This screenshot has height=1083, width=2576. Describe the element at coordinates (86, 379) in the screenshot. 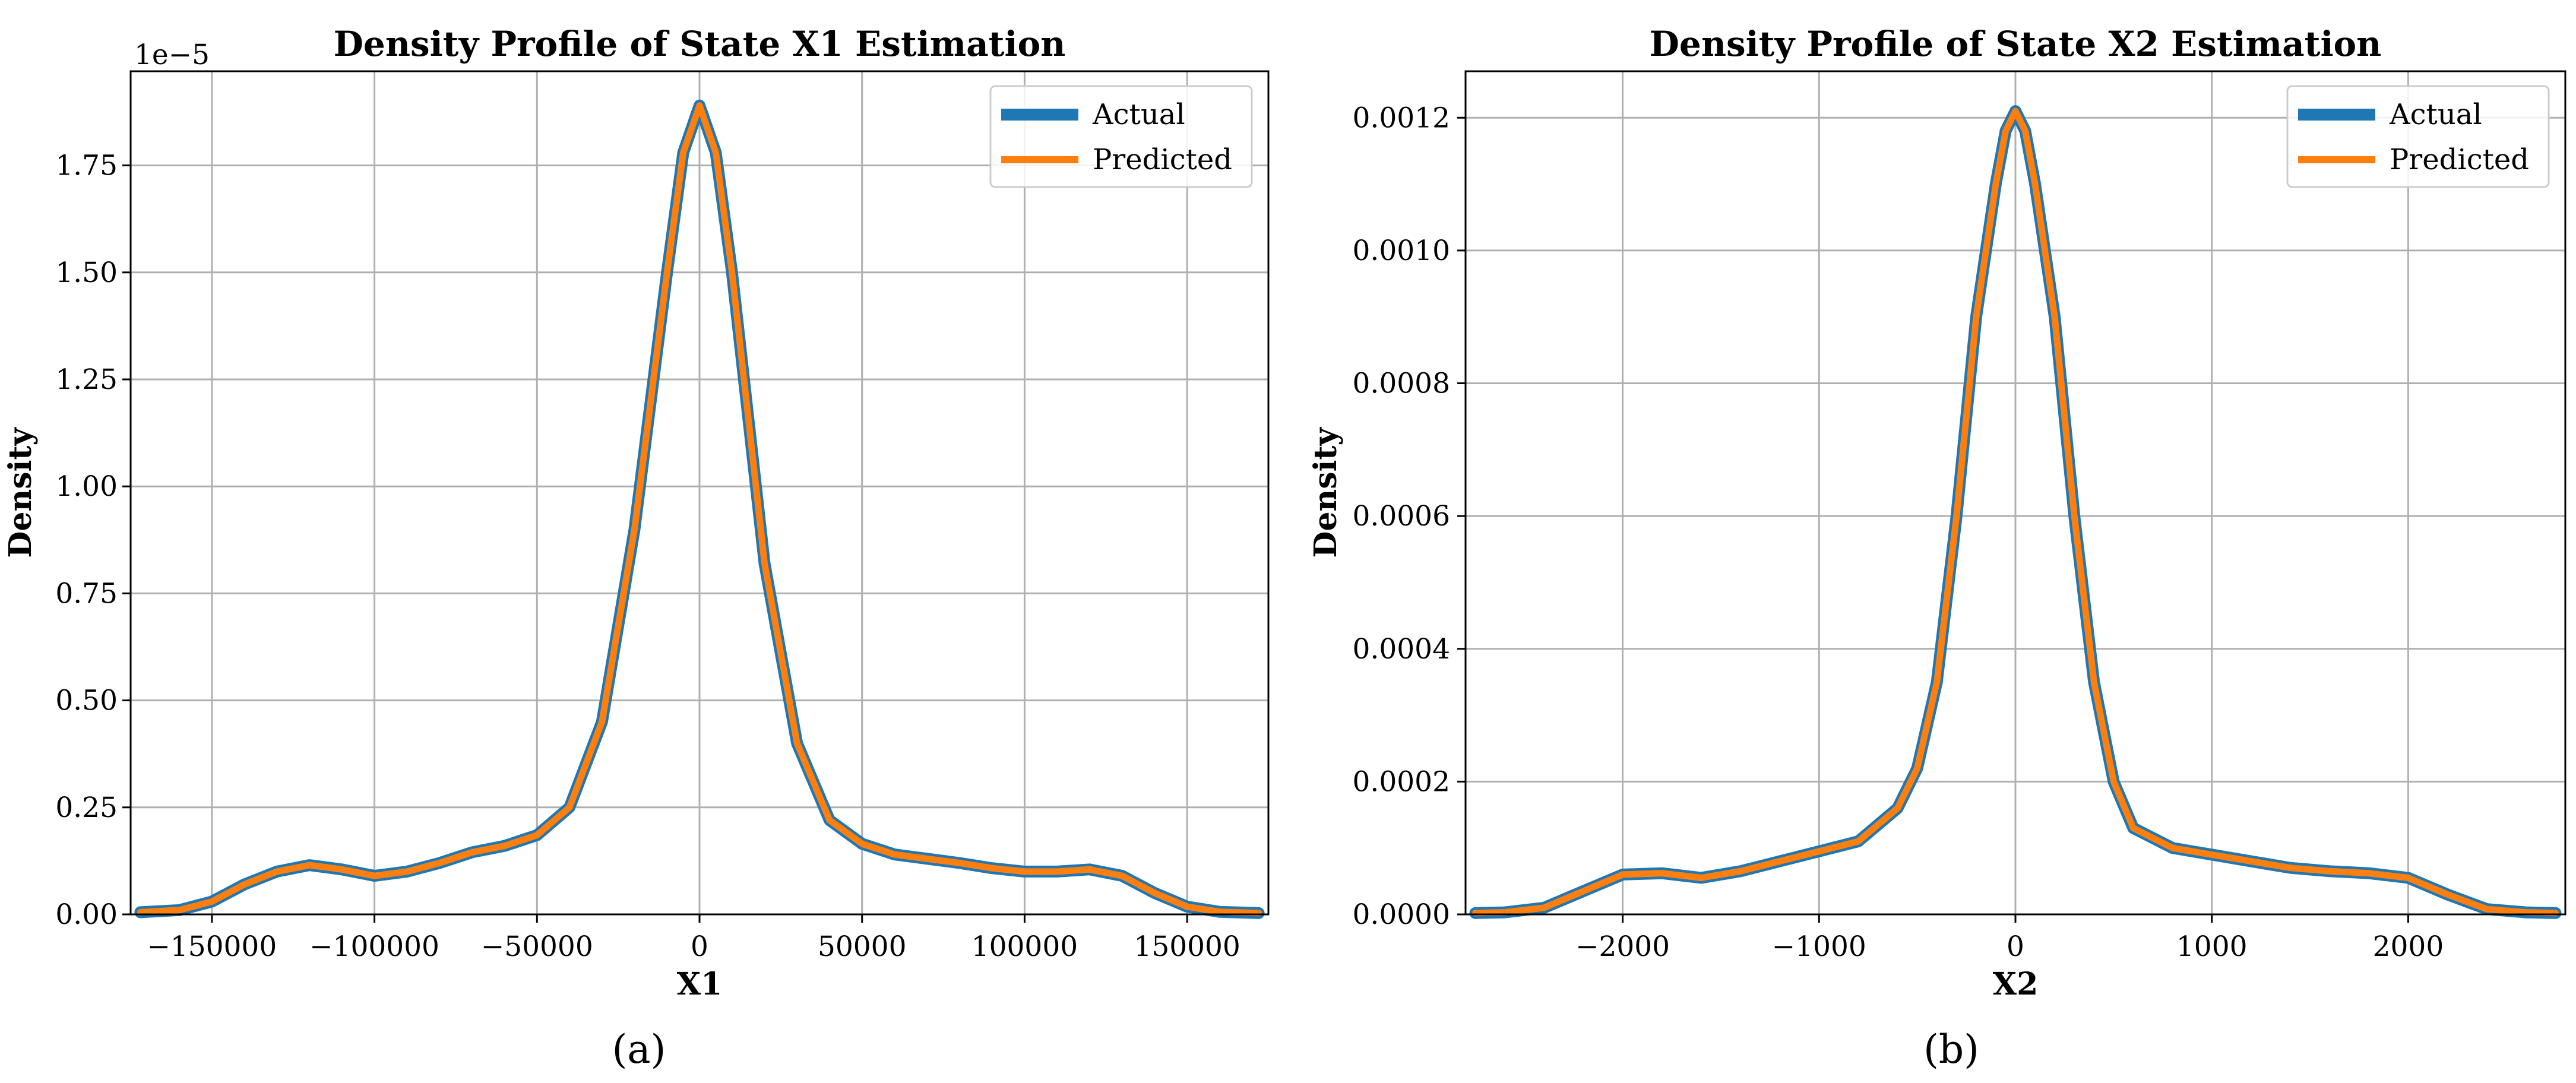

I see `y-tick-label: 1.25` at that location.